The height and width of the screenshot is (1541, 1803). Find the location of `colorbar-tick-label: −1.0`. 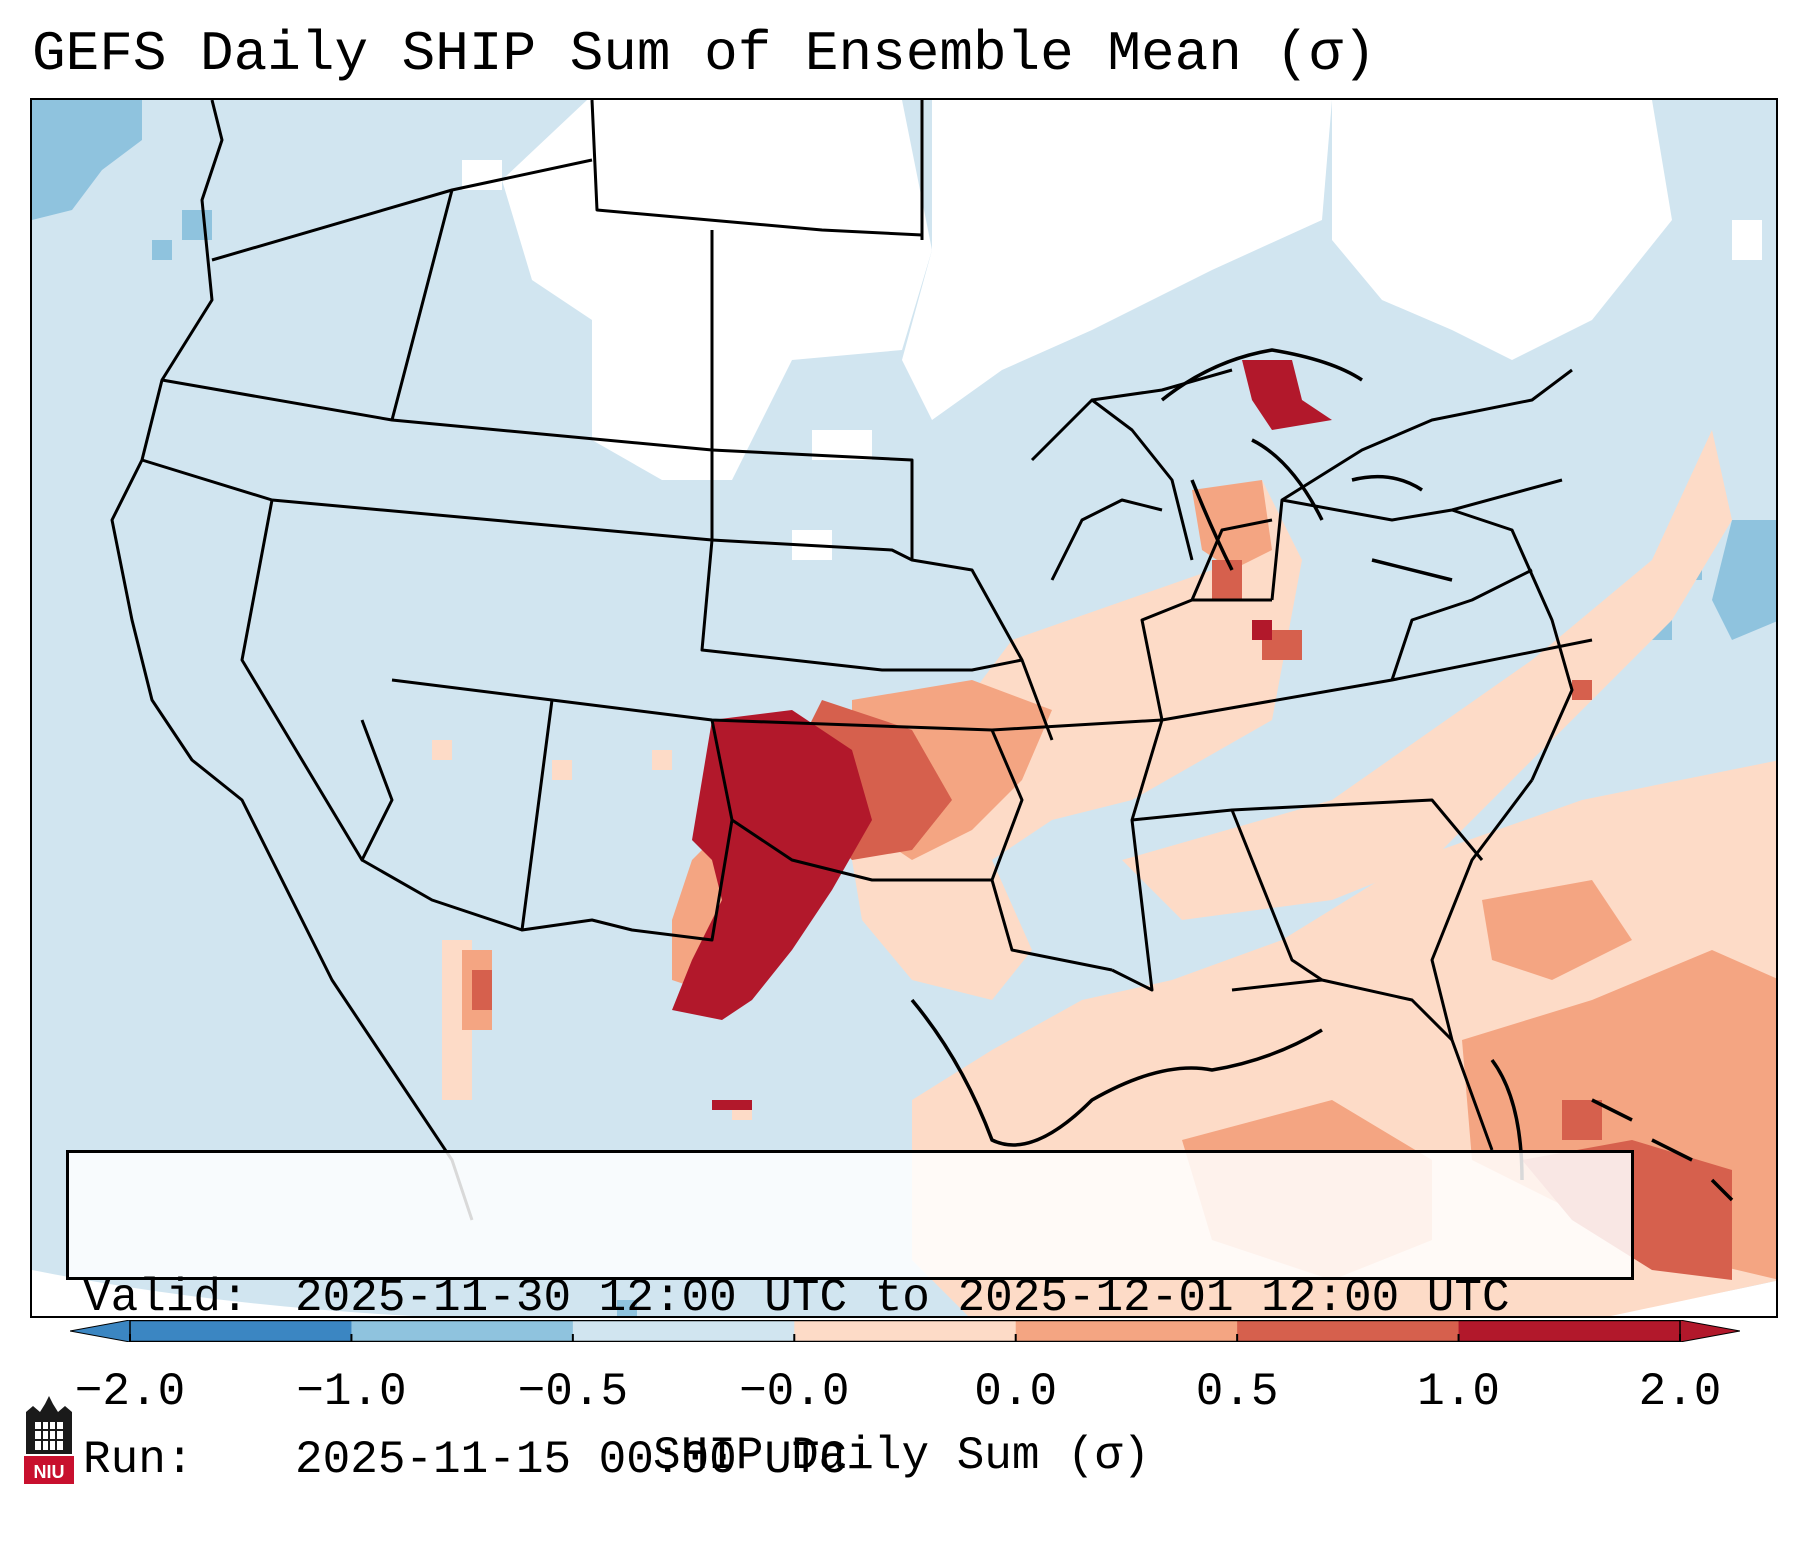

colorbar-tick-label: −1.0 is located at coordinates (351, 1392).